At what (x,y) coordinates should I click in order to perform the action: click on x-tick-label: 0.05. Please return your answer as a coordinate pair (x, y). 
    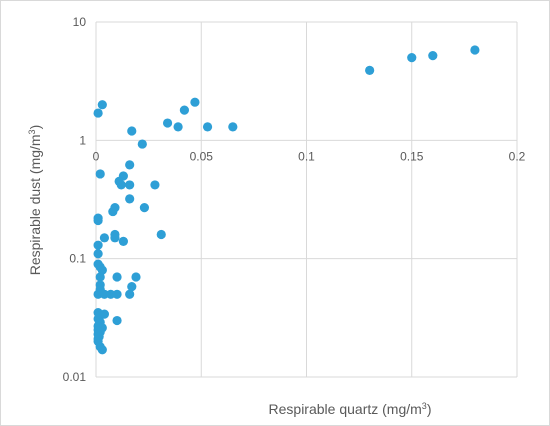
    Looking at the image, I should click on (202, 156).